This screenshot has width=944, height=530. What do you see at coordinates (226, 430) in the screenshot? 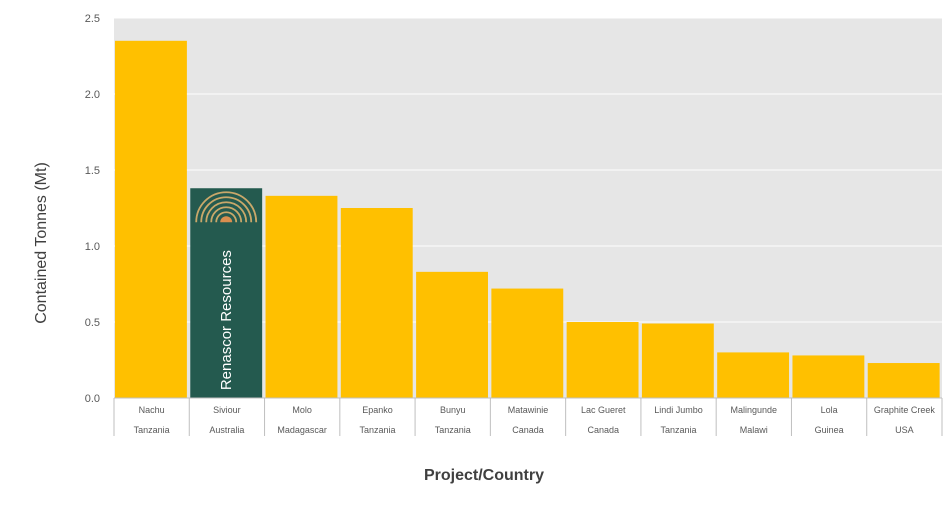
I see `category-country: Australia` at bounding box center [226, 430].